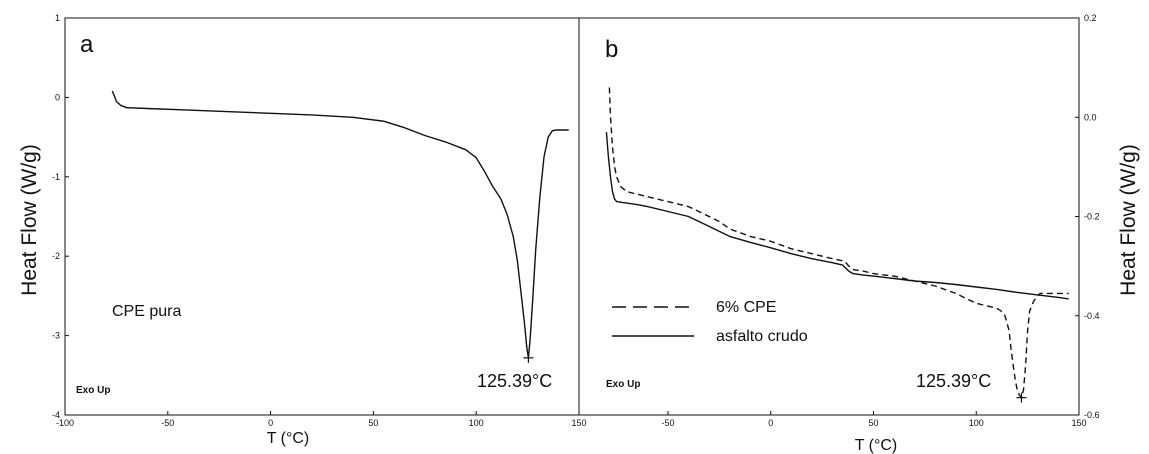  What do you see at coordinates (1090, 117) in the screenshot?
I see `y-tick-label: 0.0` at bounding box center [1090, 117].